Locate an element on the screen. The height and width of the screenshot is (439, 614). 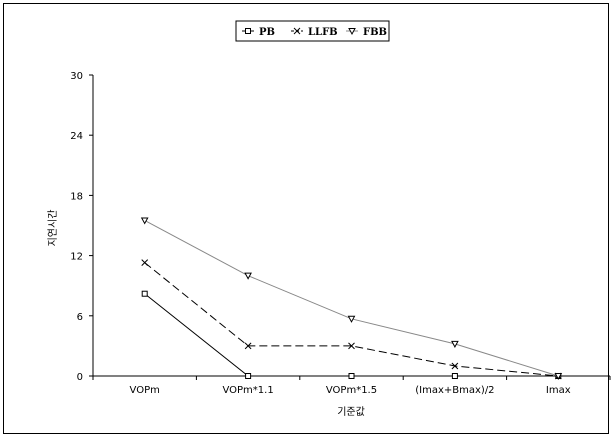
legend: PB LLFB FBB is located at coordinates (312, 31).